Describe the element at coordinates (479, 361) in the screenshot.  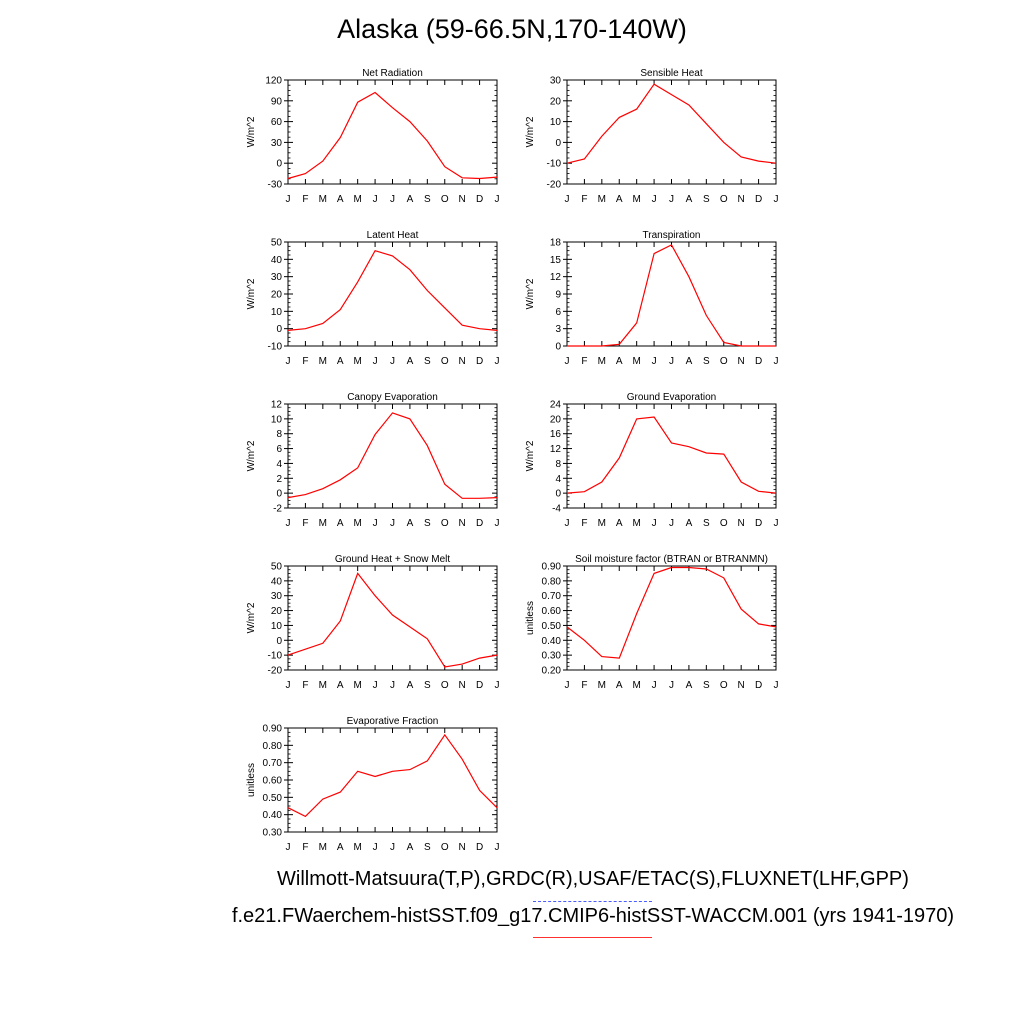
I see `x-tick-label: D` at that location.